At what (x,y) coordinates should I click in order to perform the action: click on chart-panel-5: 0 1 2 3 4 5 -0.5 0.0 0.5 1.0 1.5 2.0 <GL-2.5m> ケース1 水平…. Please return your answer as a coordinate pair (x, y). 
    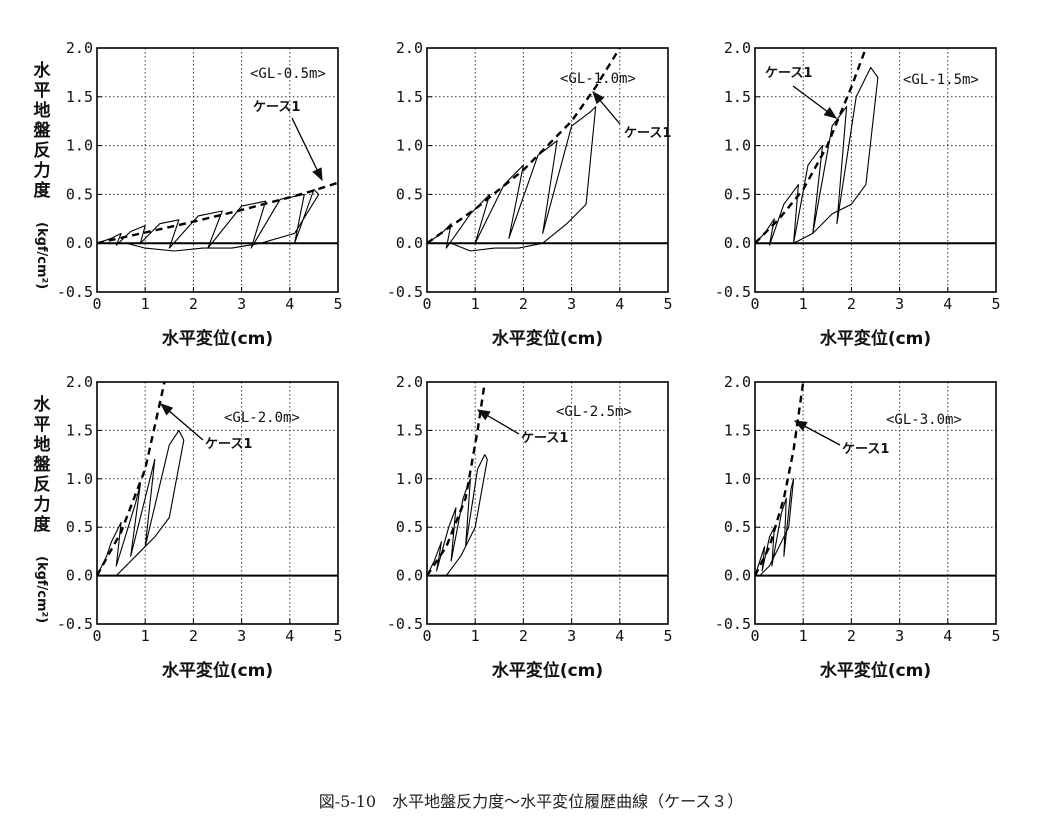
    Looking at the image, I should click on (530, 527).